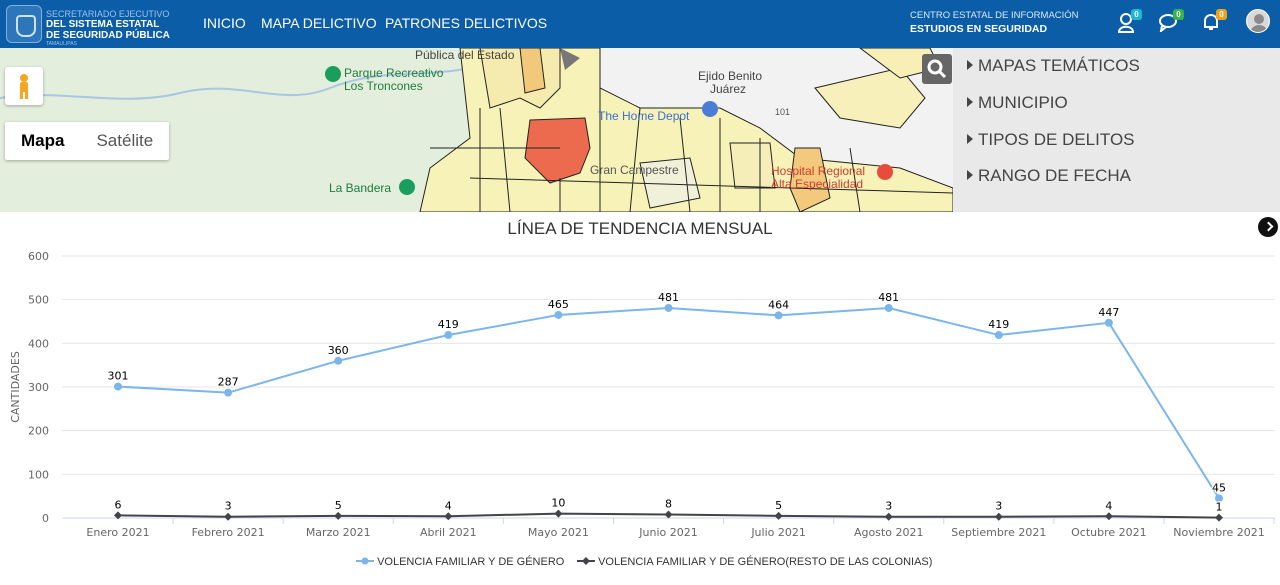 The height and width of the screenshot is (585, 1280). I want to click on menu-mapas-tematicos: MAPAS TEMÁTICOS, so click(1053, 66).